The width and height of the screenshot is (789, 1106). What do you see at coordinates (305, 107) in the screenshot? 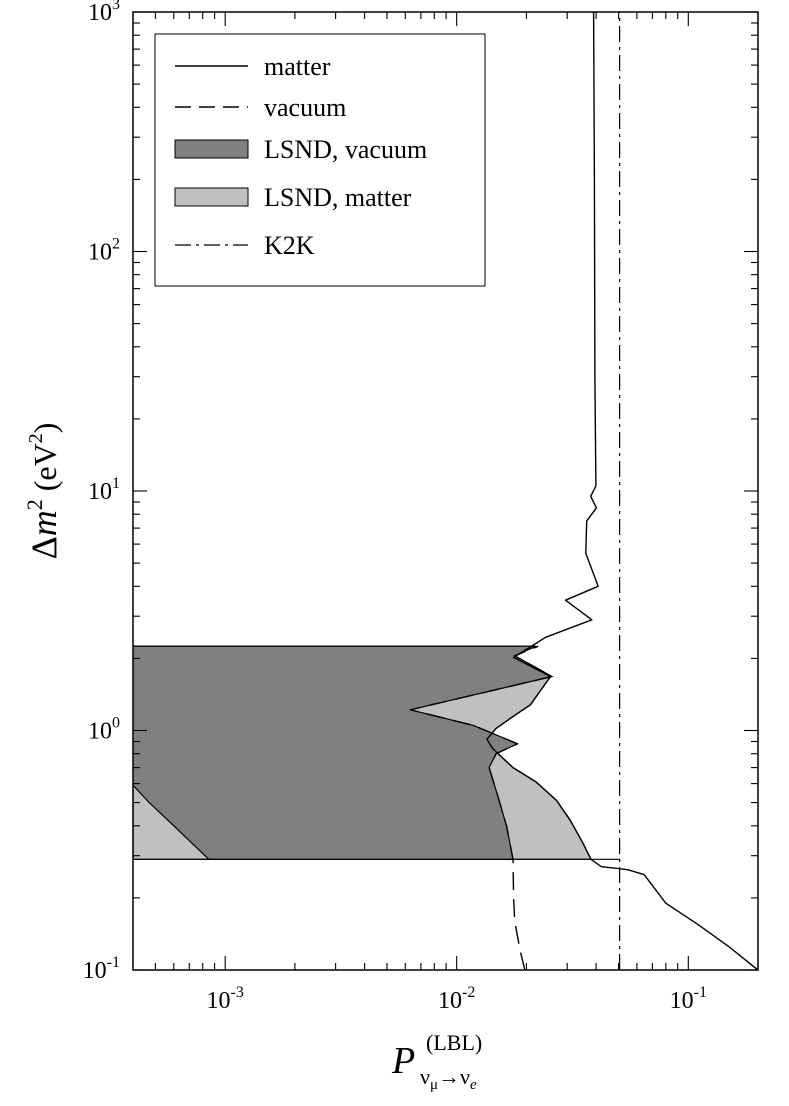
I see `legend-label-vacuum: vacuum` at bounding box center [305, 107].